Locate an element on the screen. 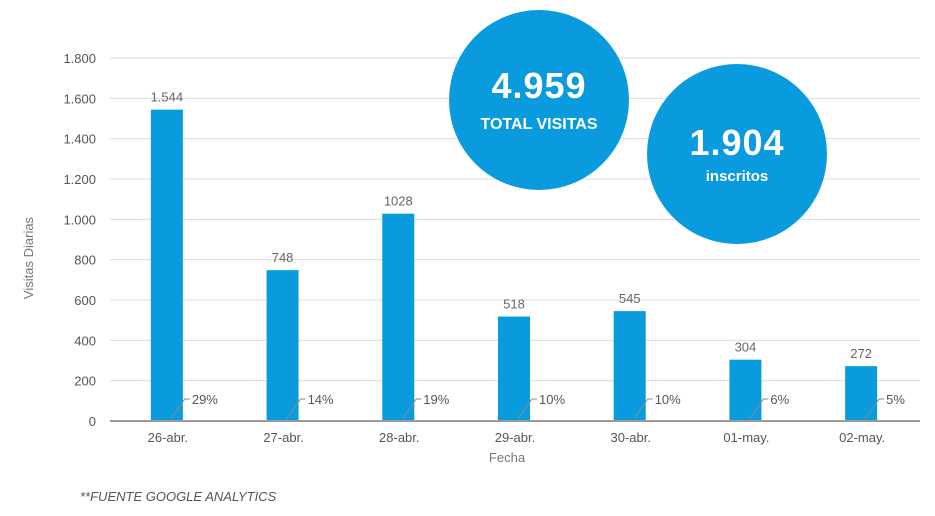  x-tick-label: 30-abr. is located at coordinates (630, 437).